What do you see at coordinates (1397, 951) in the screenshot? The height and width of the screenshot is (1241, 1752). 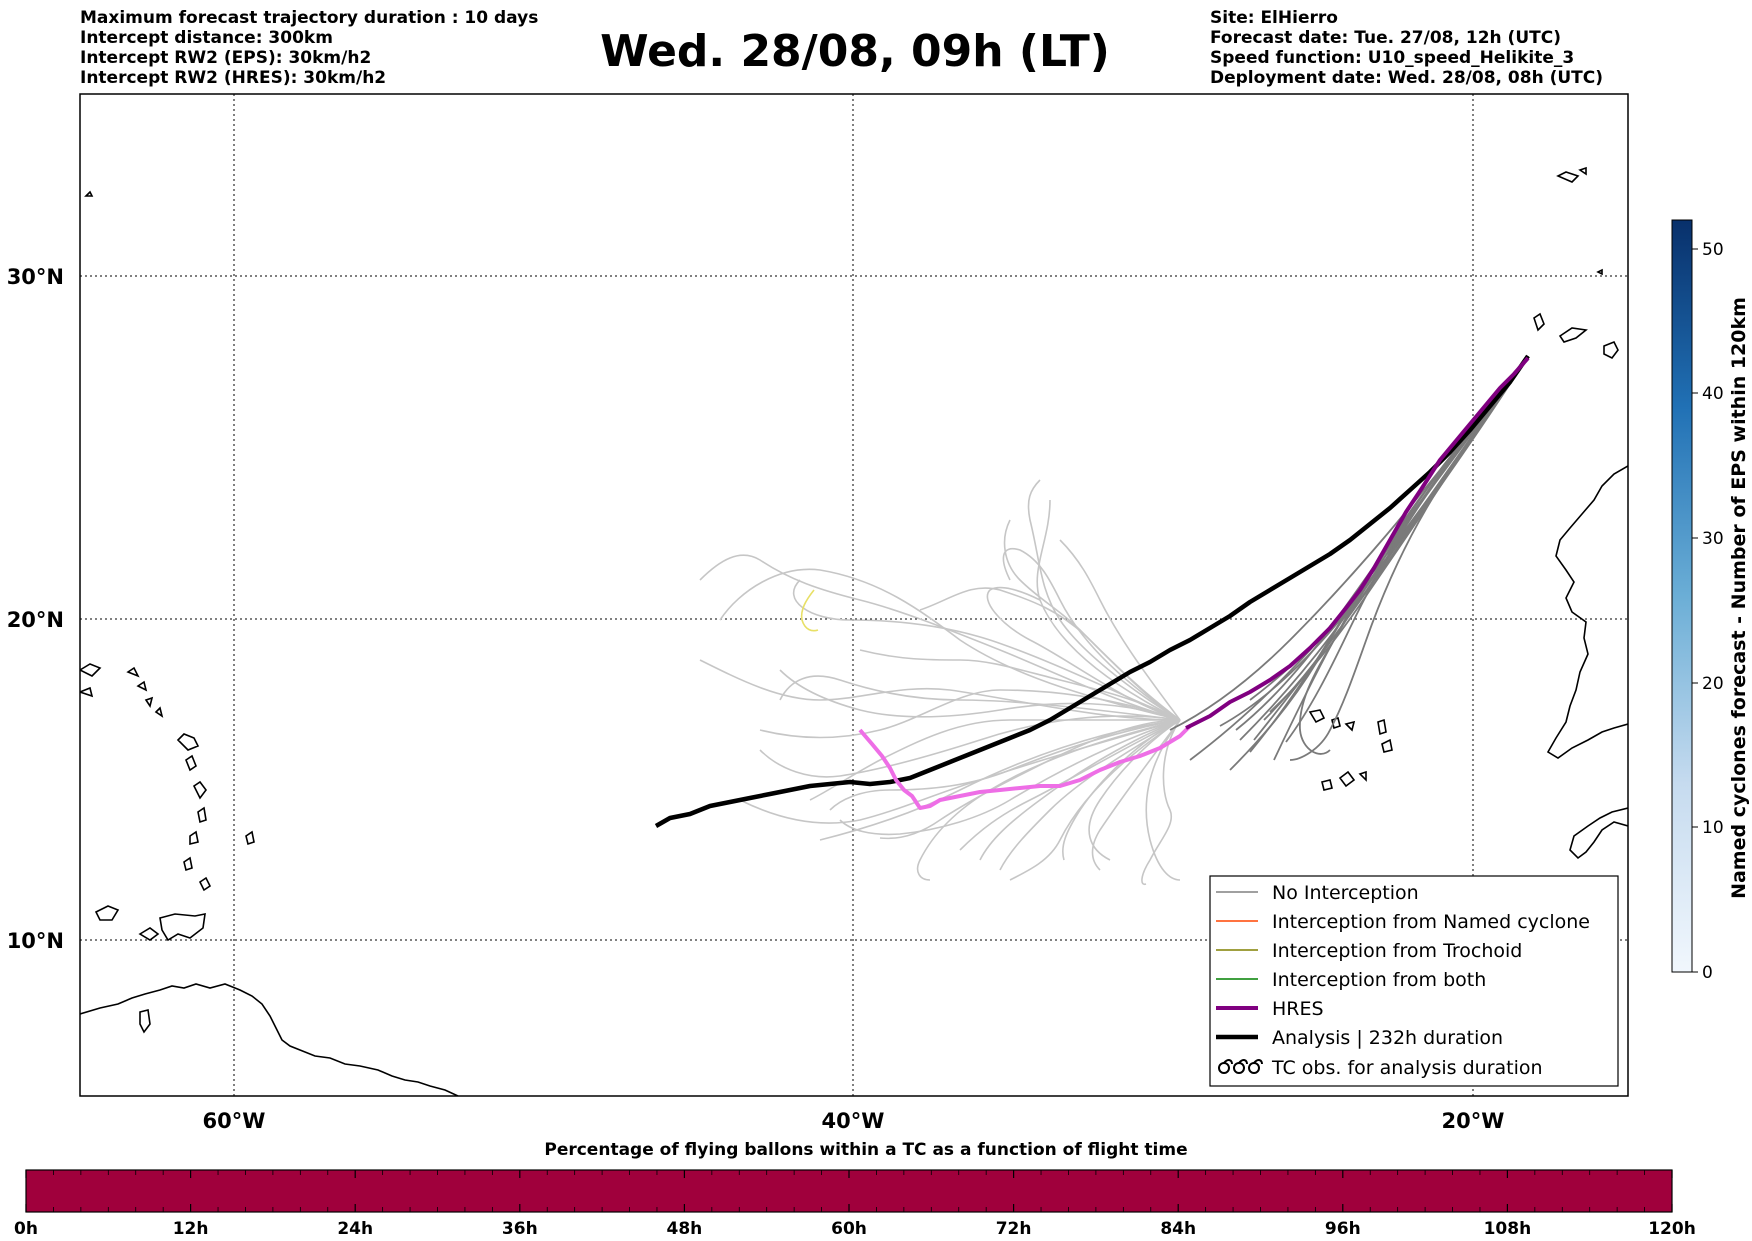 I see `legend-label-trochoid: Interception from Trochoid` at bounding box center [1397, 951].